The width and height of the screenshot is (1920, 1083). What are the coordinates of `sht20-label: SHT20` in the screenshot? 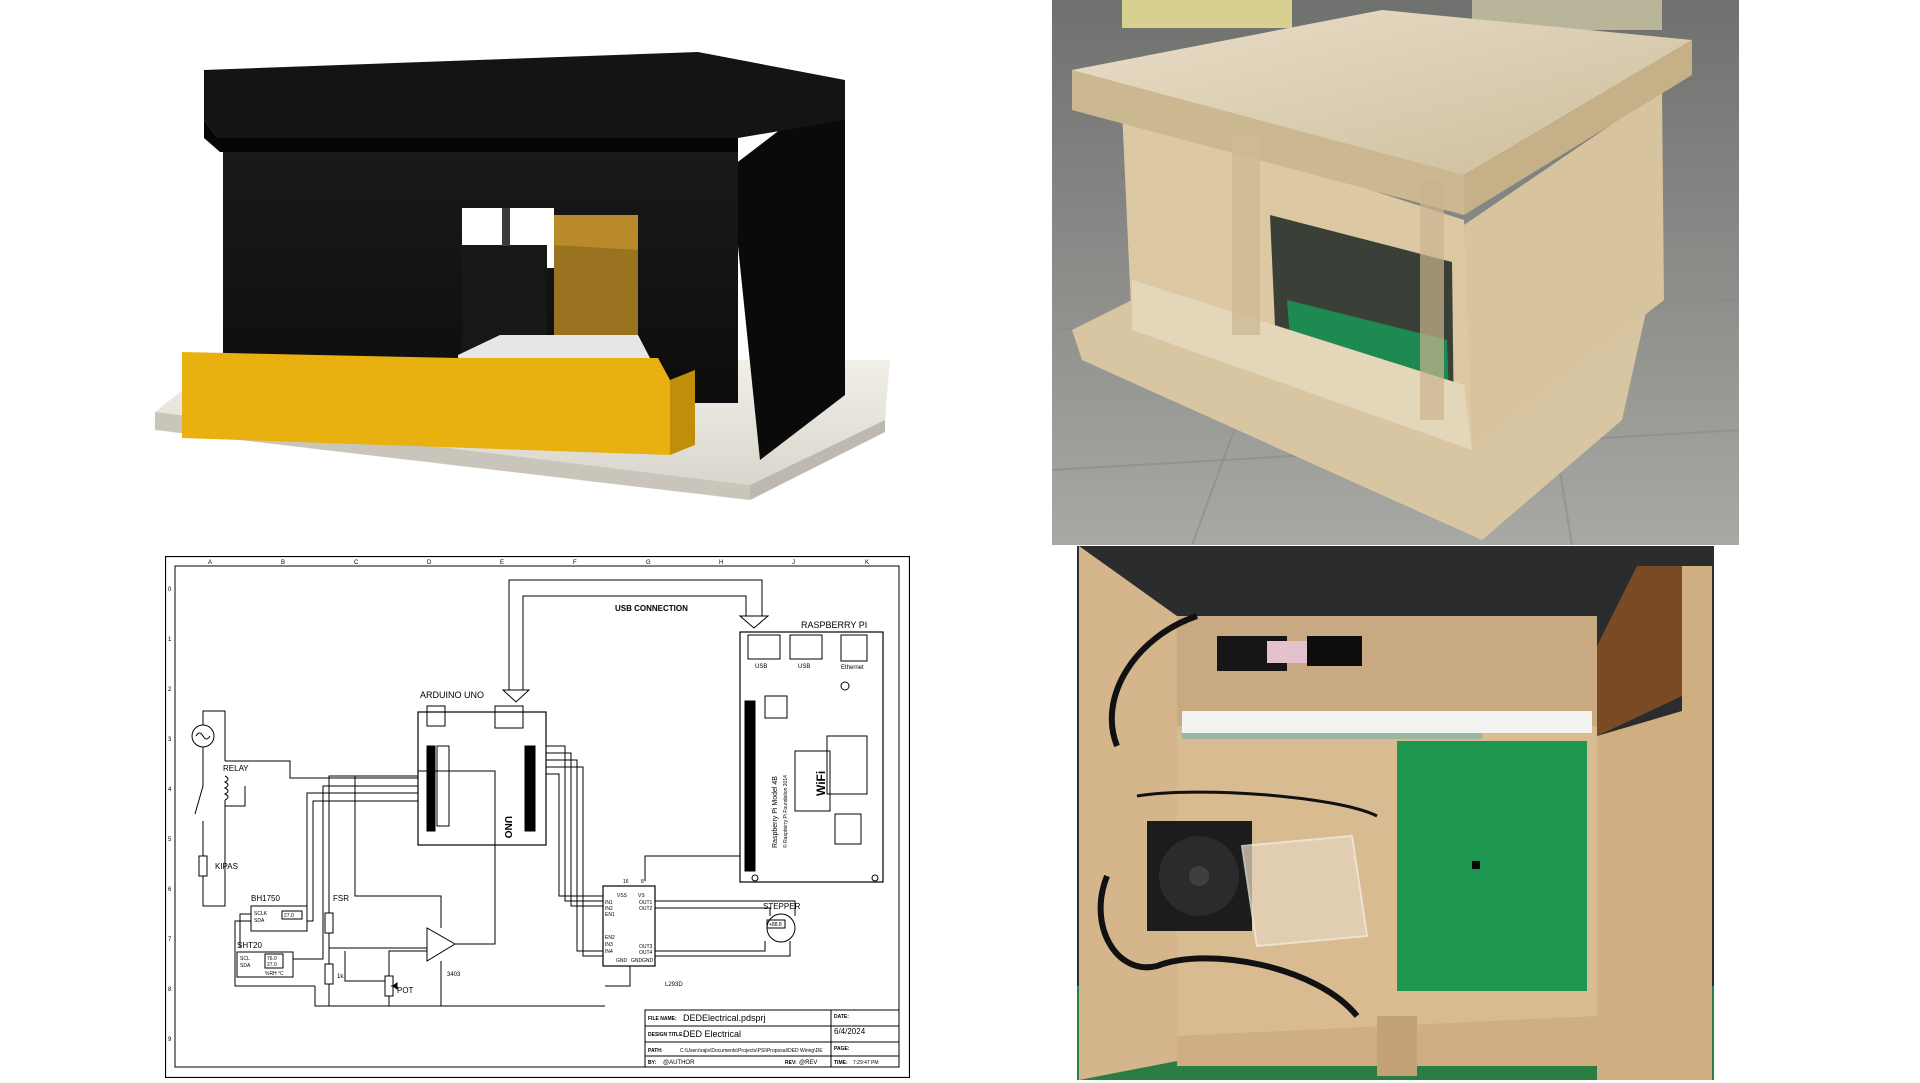 It's located at (249, 945).